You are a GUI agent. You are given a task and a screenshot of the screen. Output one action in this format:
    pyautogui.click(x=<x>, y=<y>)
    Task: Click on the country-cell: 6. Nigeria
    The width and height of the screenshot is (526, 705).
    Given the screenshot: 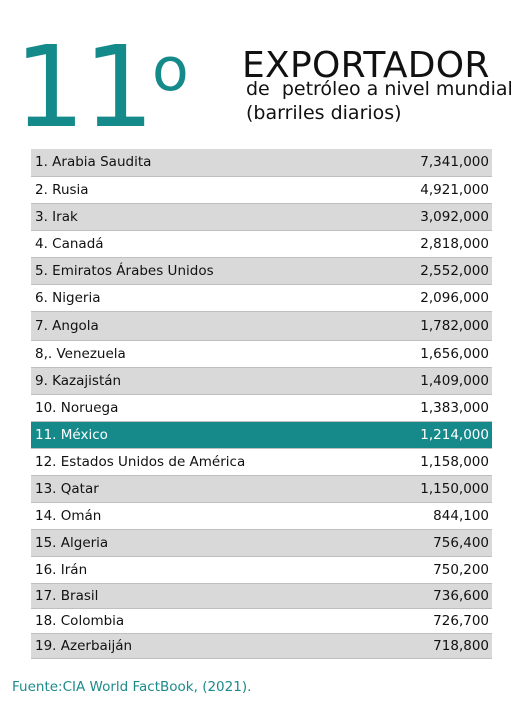 What is the action you would take?
    pyautogui.click(x=146, y=298)
    